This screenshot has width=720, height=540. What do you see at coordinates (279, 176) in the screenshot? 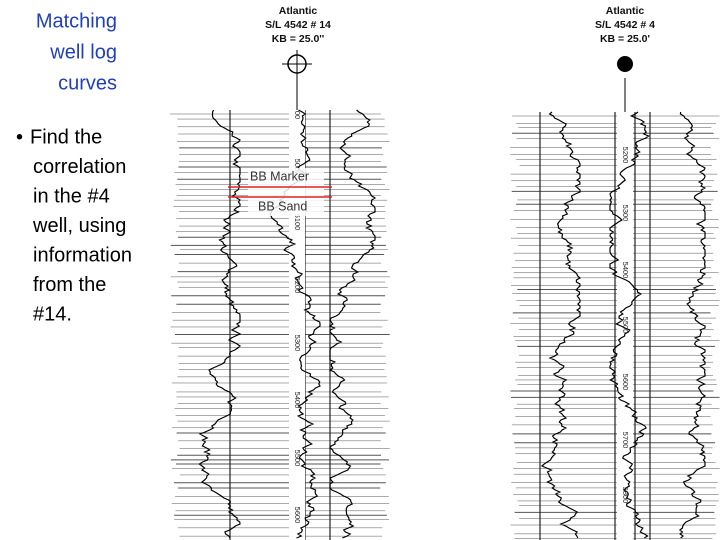
I see `marker-label: BB Marker` at bounding box center [279, 176].